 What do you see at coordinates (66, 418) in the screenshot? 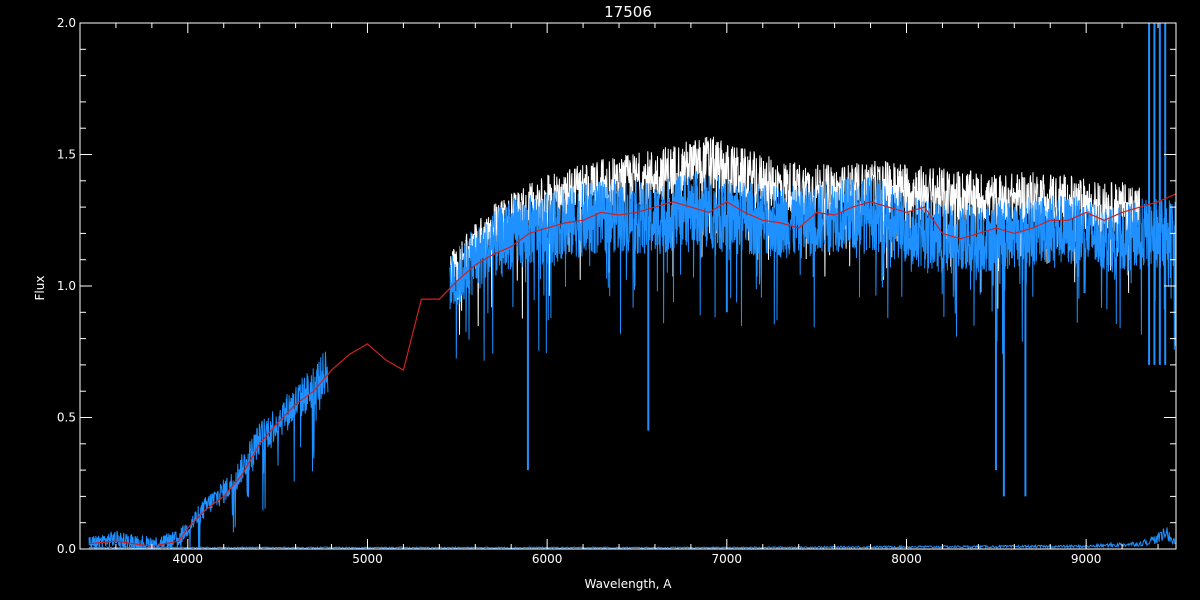
I see `y-tick-label: 0.5` at bounding box center [66, 418].